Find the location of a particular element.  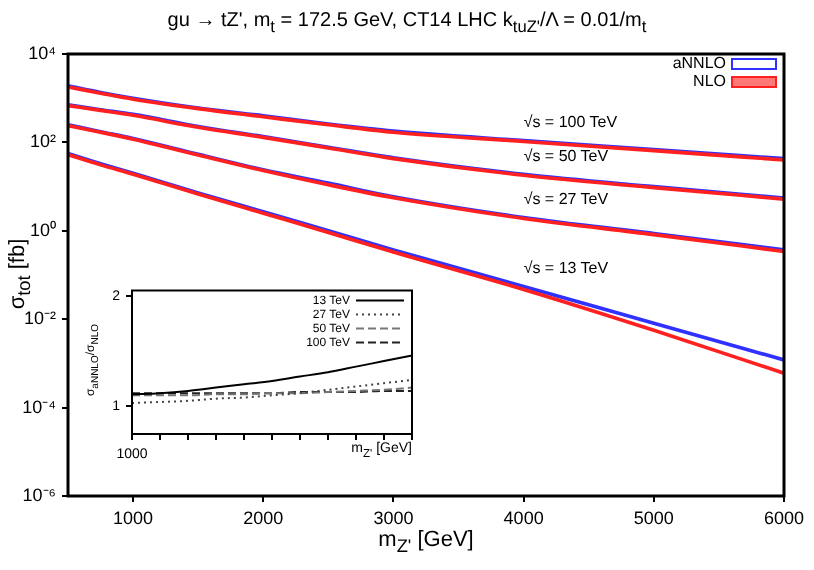

annotation: √s = 50 TeV is located at coordinates (566, 155).